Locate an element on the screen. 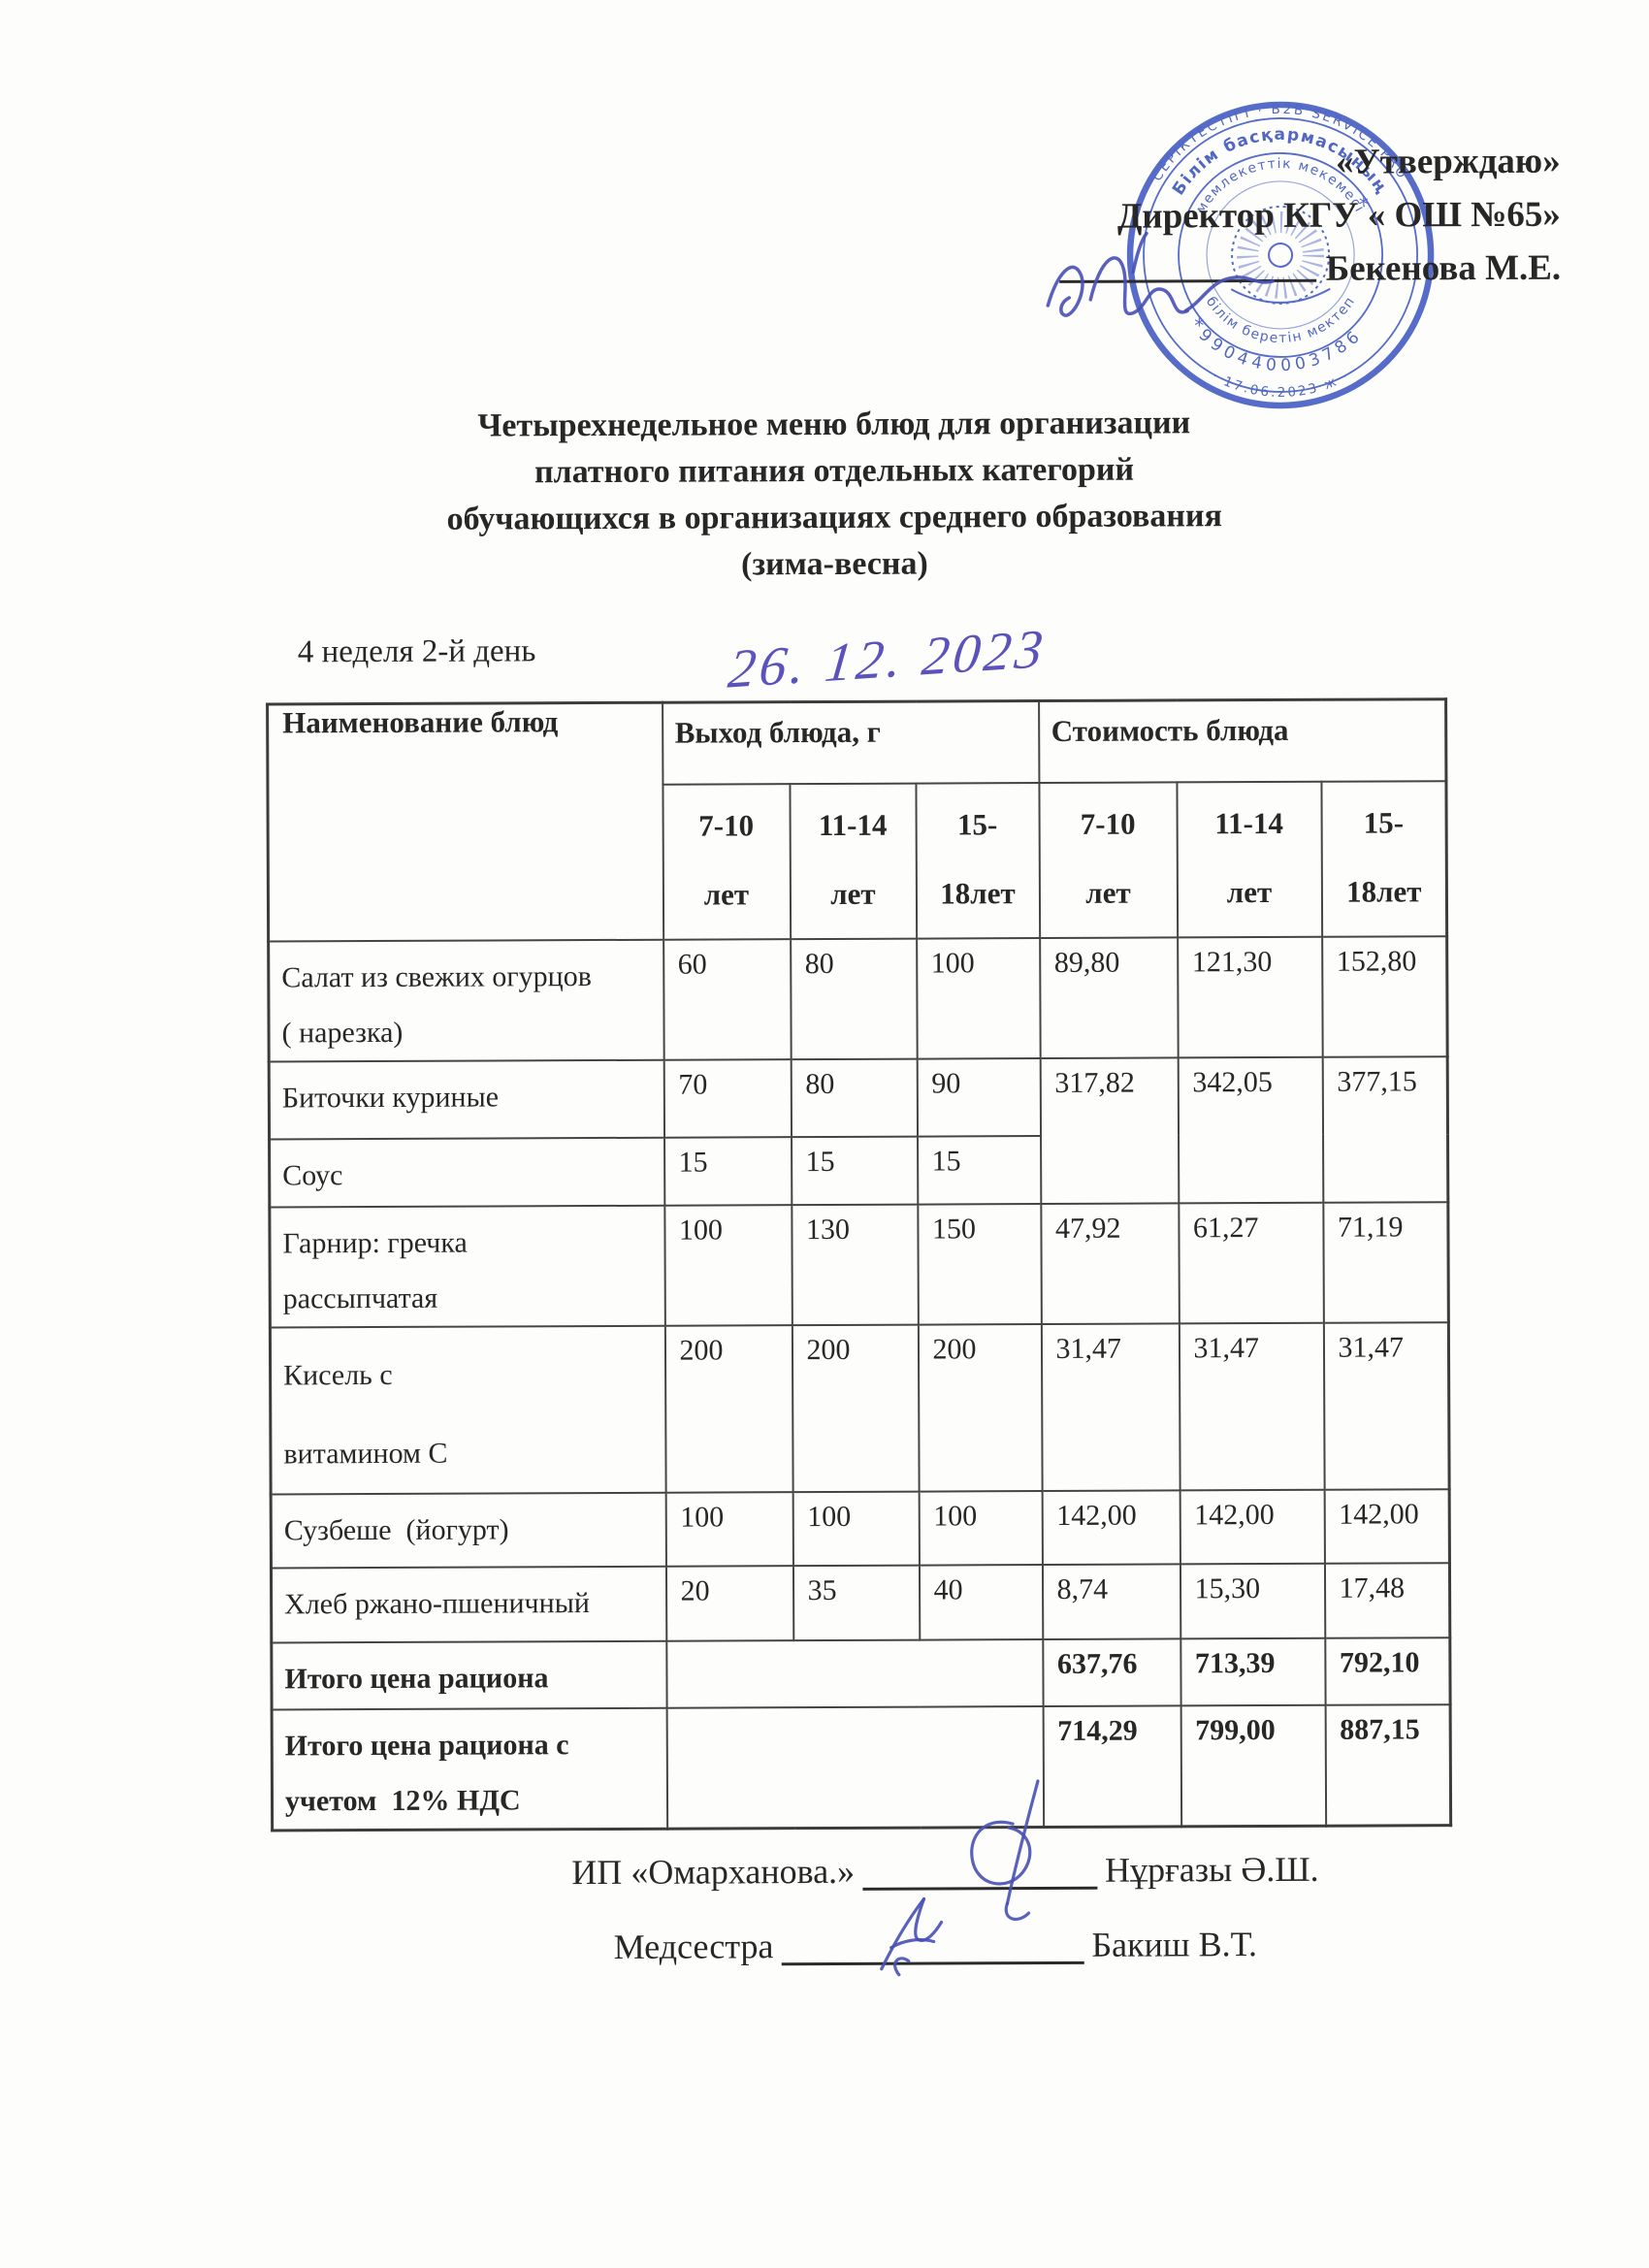  cost-value-cell: 47,92 is located at coordinates (1110, 1263).